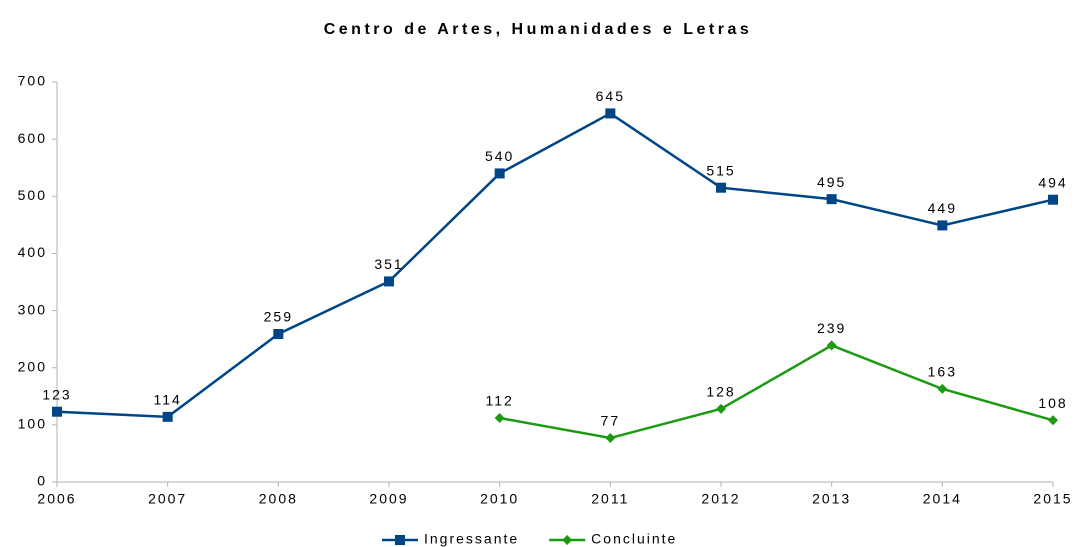 The height and width of the screenshot is (547, 1077). Describe the element at coordinates (610, 499) in the screenshot. I see `x-tick-label: 2011` at that location.